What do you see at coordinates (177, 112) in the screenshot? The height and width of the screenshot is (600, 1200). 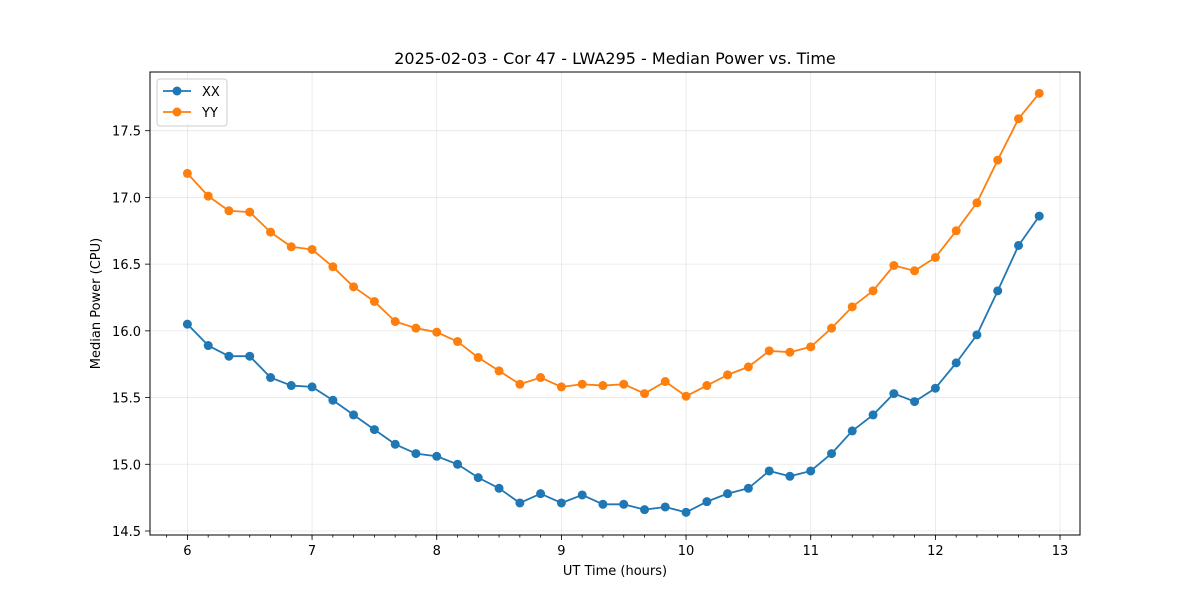 I see `legend-marker-yy` at bounding box center [177, 112].